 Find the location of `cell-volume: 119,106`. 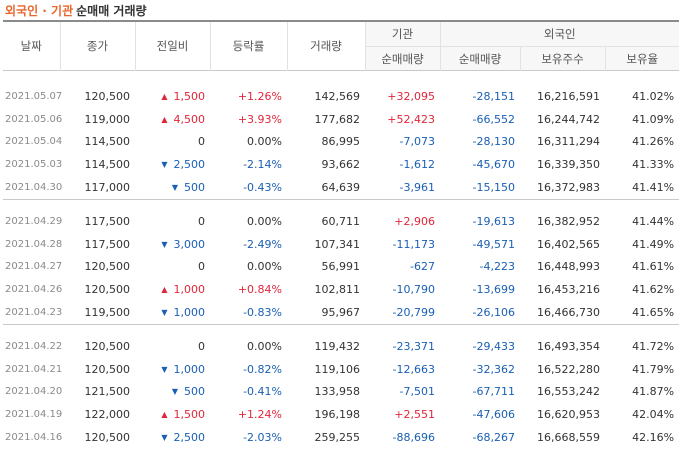

cell-volume: 119,106 is located at coordinates (337, 369).